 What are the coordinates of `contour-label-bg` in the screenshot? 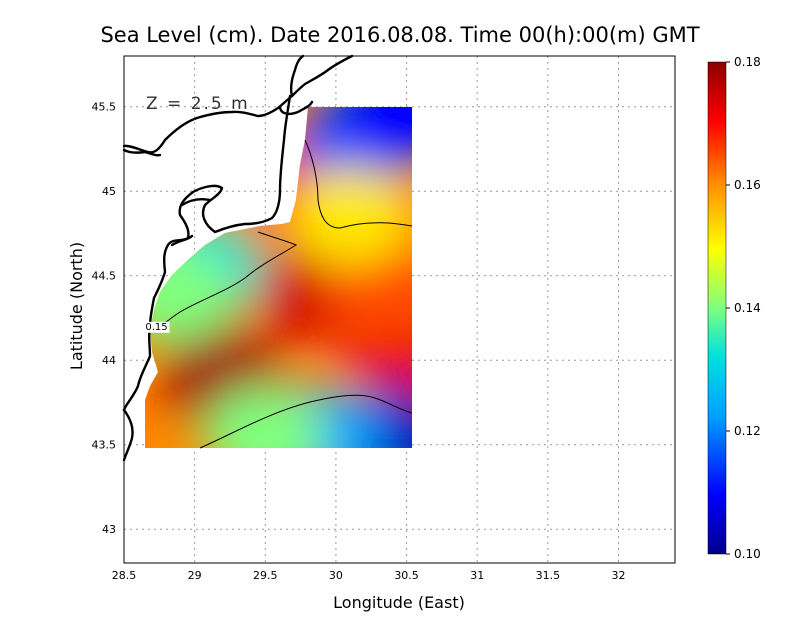 It's located at (156, 327).